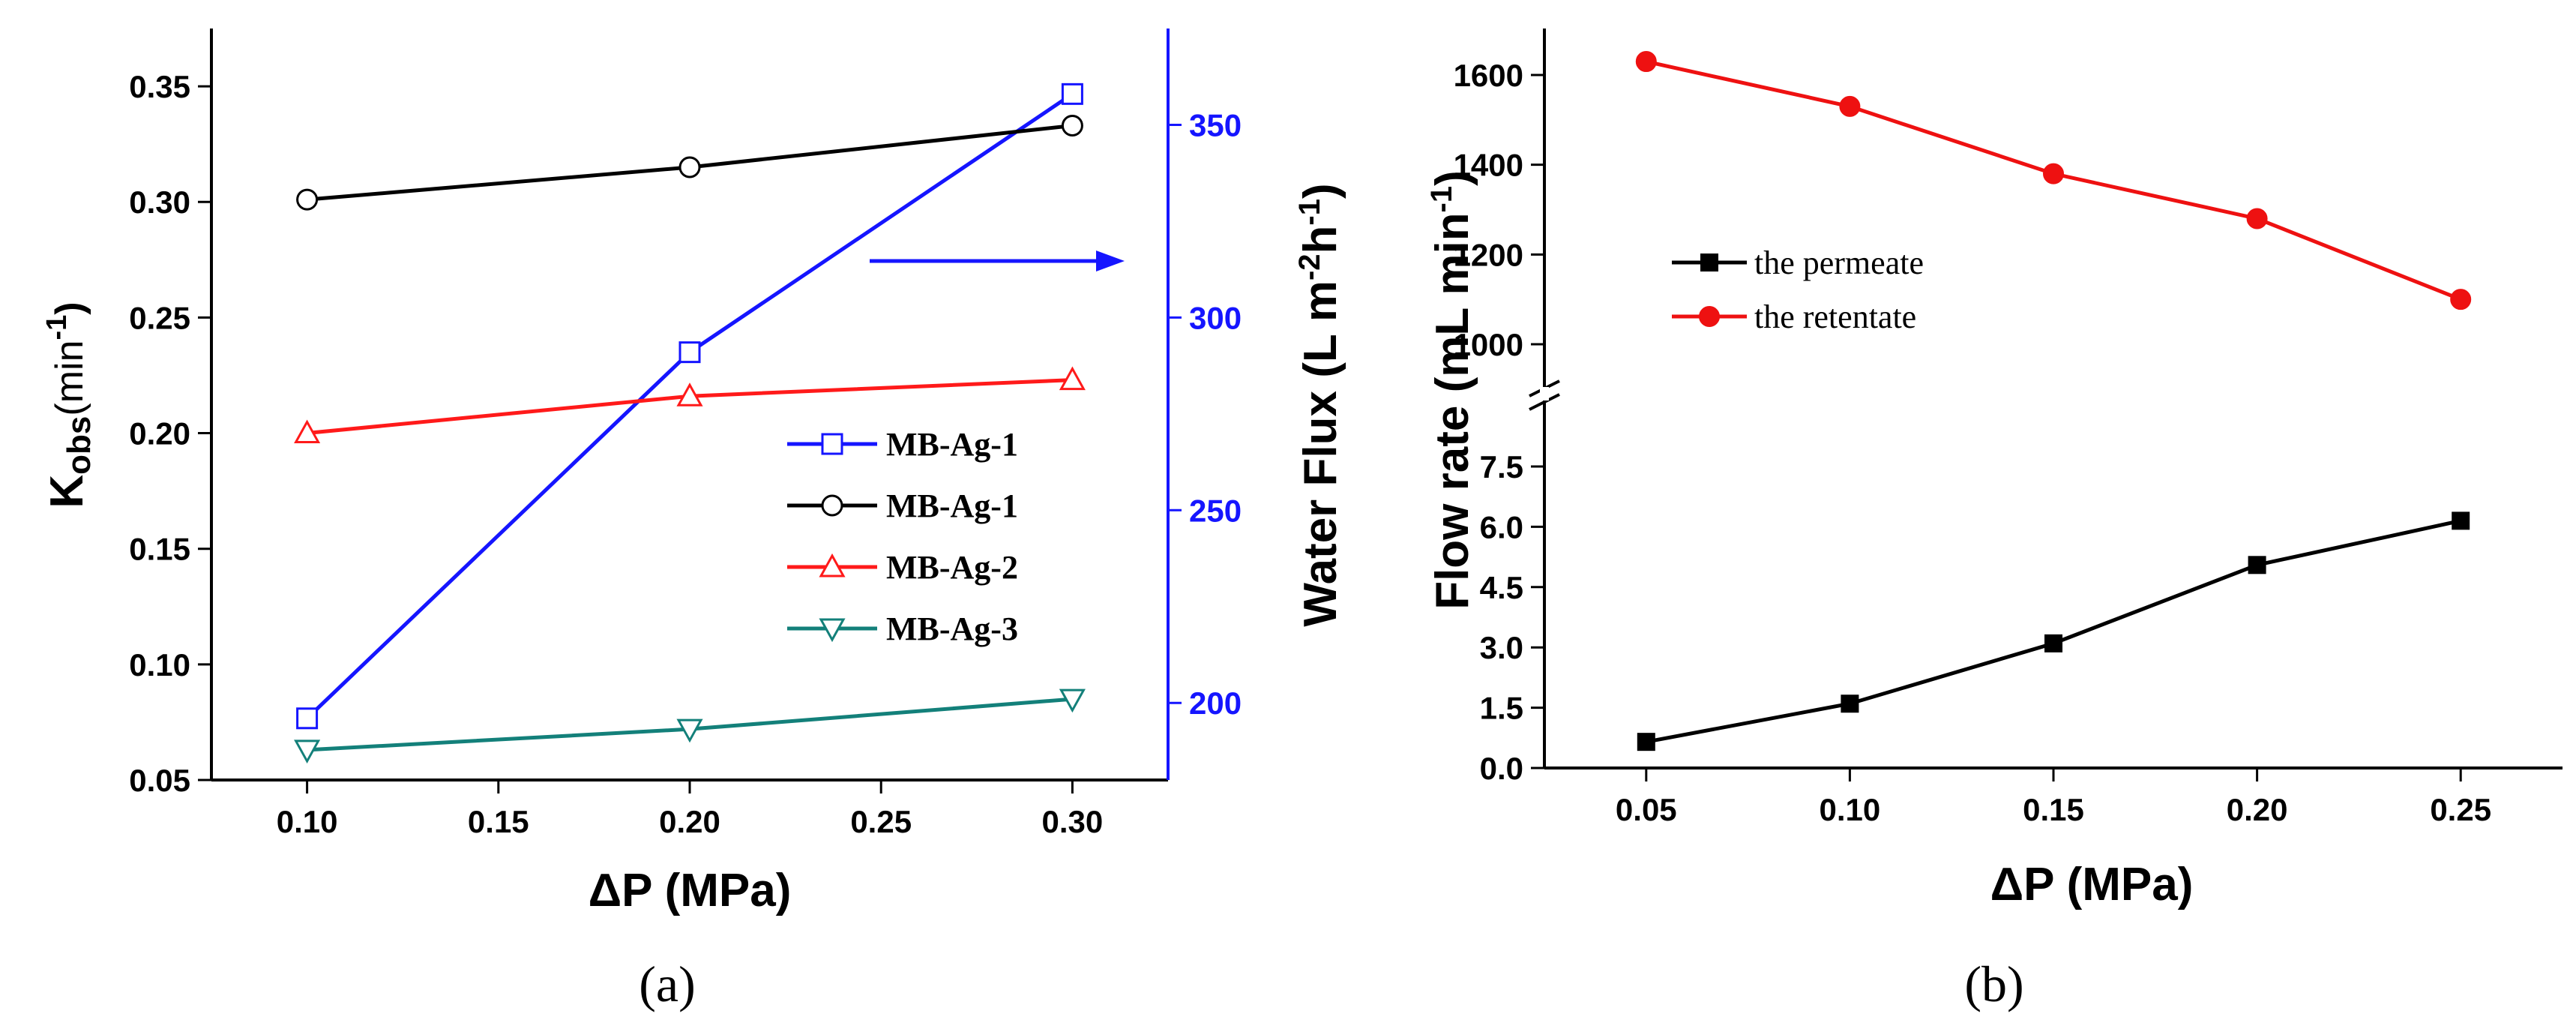 The image size is (2576, 1023). Describe the element at coordinates (903, 536) in the screenshot. I see `panel-a-legend: MB-Ag-1 MB-Ag-1 MB-Ag-2 MB-Ag-3` at that location.